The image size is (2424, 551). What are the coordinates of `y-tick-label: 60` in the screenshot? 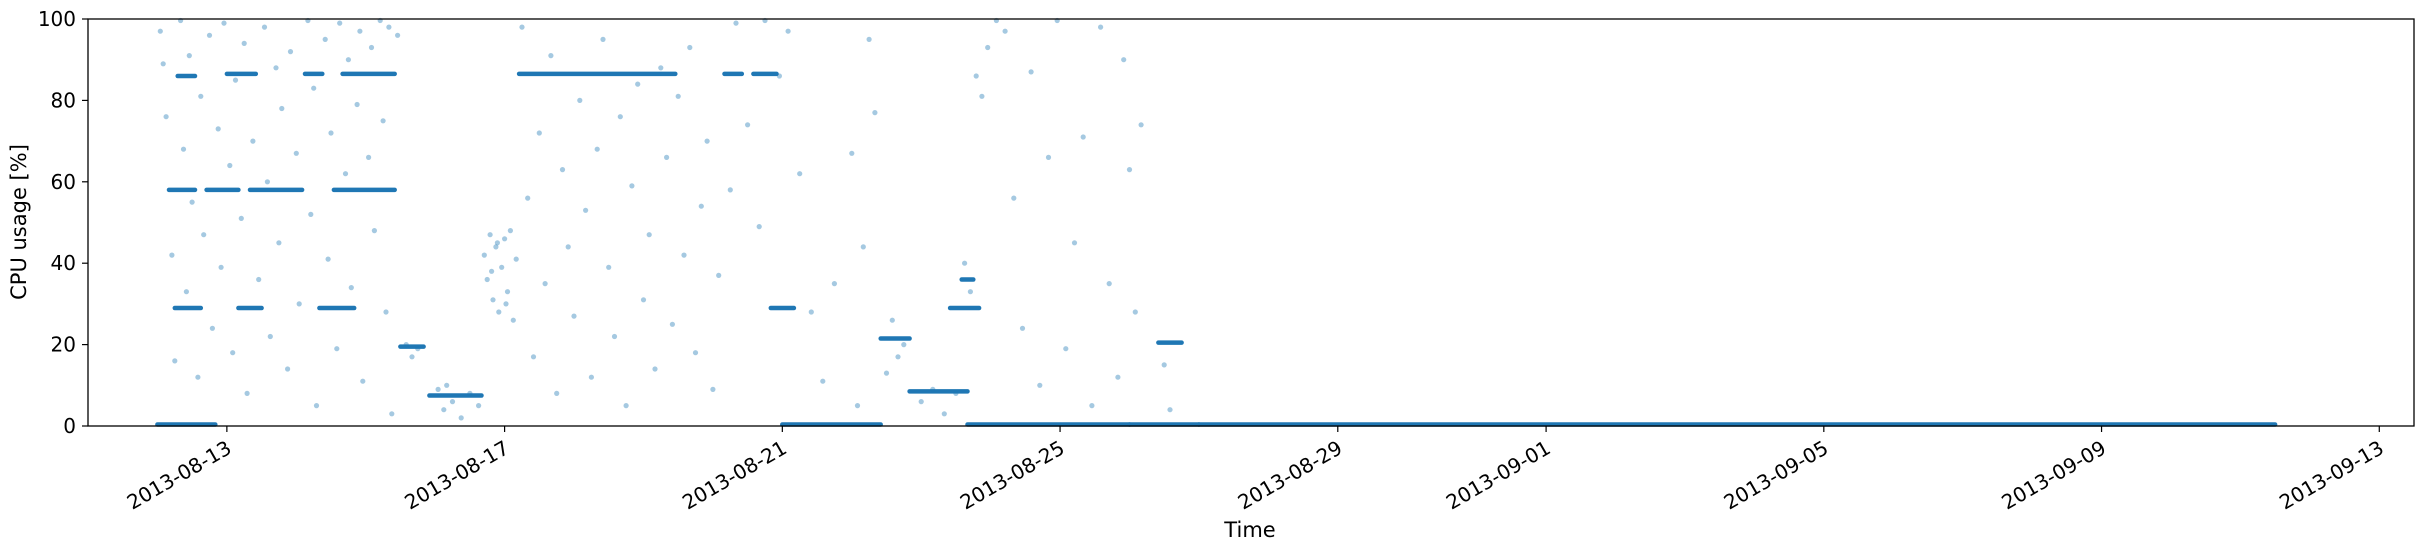 It's located at (63, 182).